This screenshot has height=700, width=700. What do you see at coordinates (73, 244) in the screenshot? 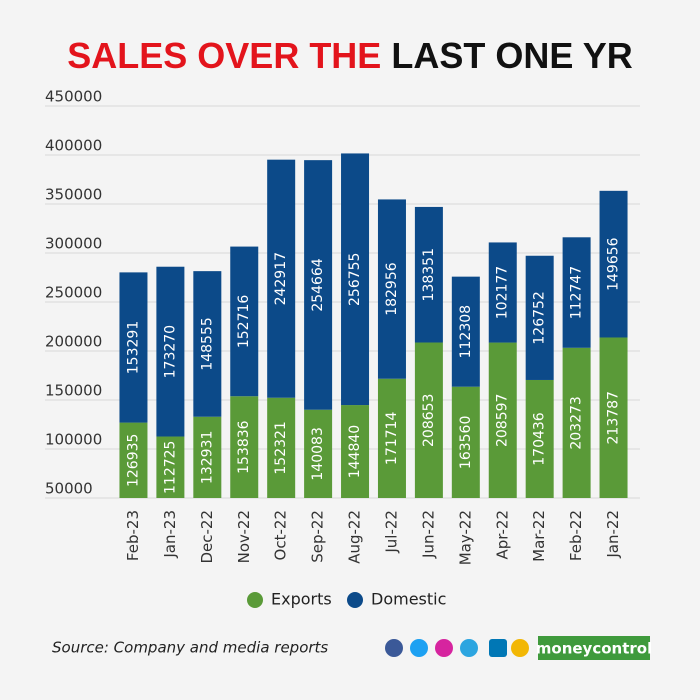
I see `y-tick-label: 300000` at bounding box center [73, 244].